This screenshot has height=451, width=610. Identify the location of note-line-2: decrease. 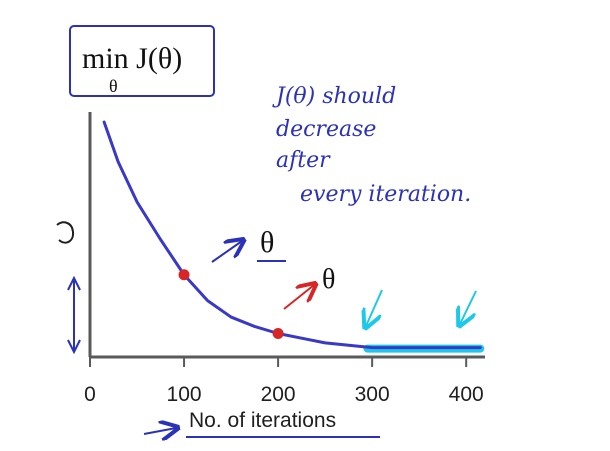
(326, 129).